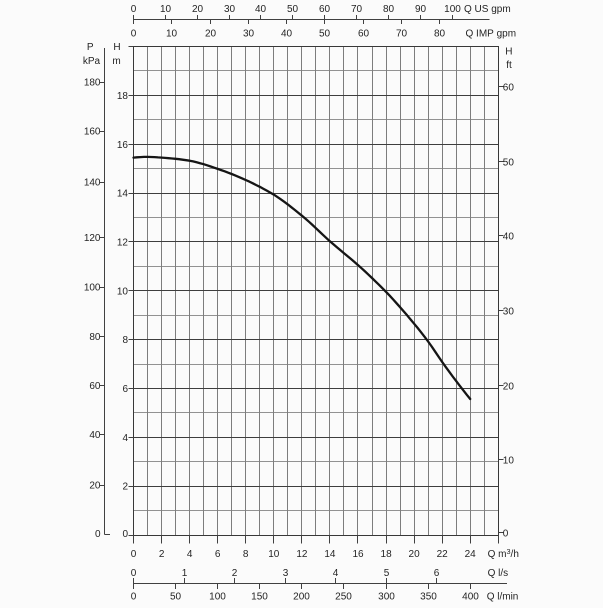  I want to click on svg-text: Q US gpm, so click(487, 9).